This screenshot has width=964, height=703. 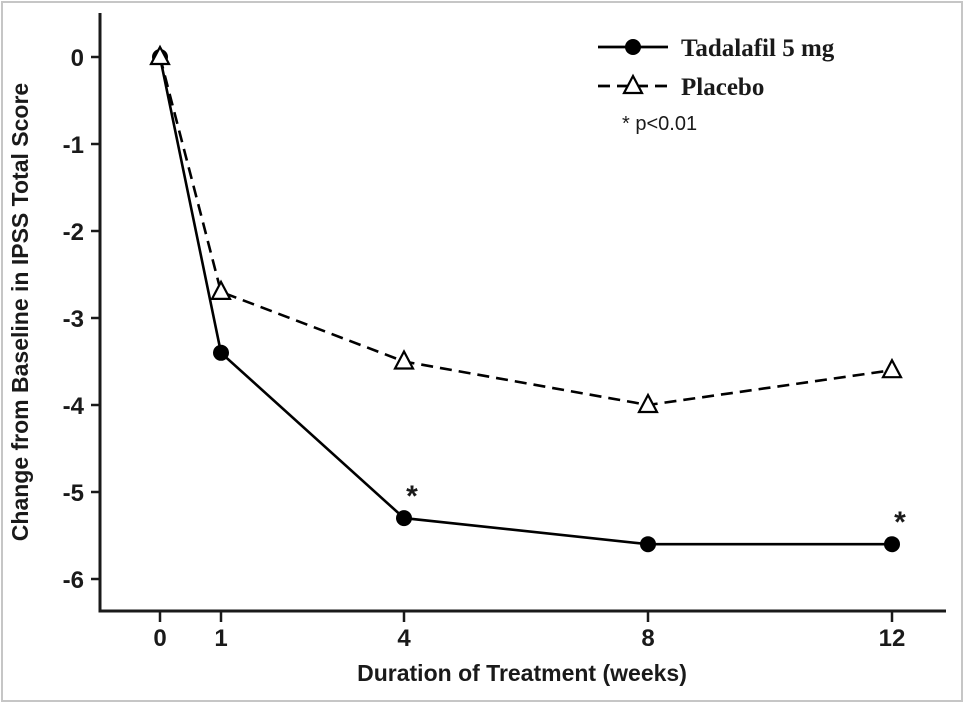 I want to click on legend-marker-open-triangle, so click(x=633, y=84).